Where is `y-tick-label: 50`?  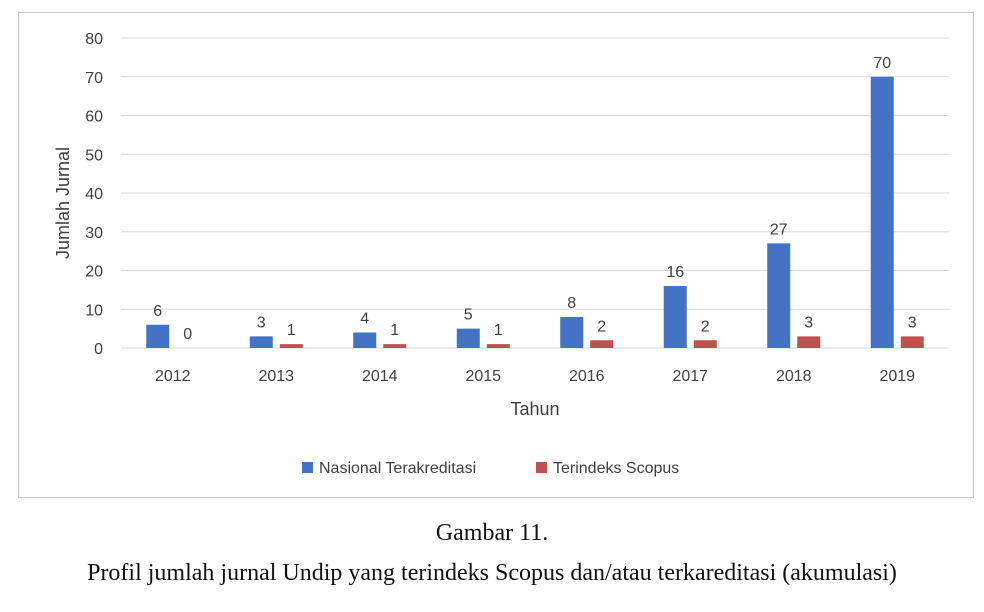 y-tick-label: 50 is located at coordinates (94, 155).